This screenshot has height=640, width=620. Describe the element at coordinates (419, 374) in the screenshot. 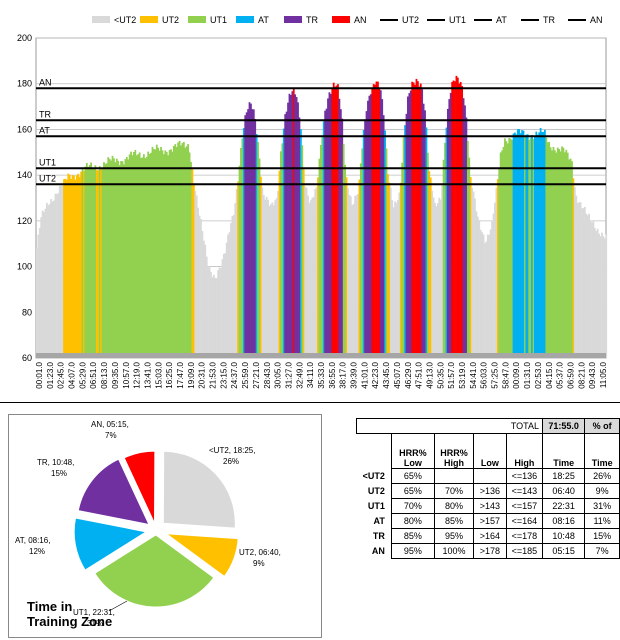

I see `x-tick-label: 47:51.0` at that location.